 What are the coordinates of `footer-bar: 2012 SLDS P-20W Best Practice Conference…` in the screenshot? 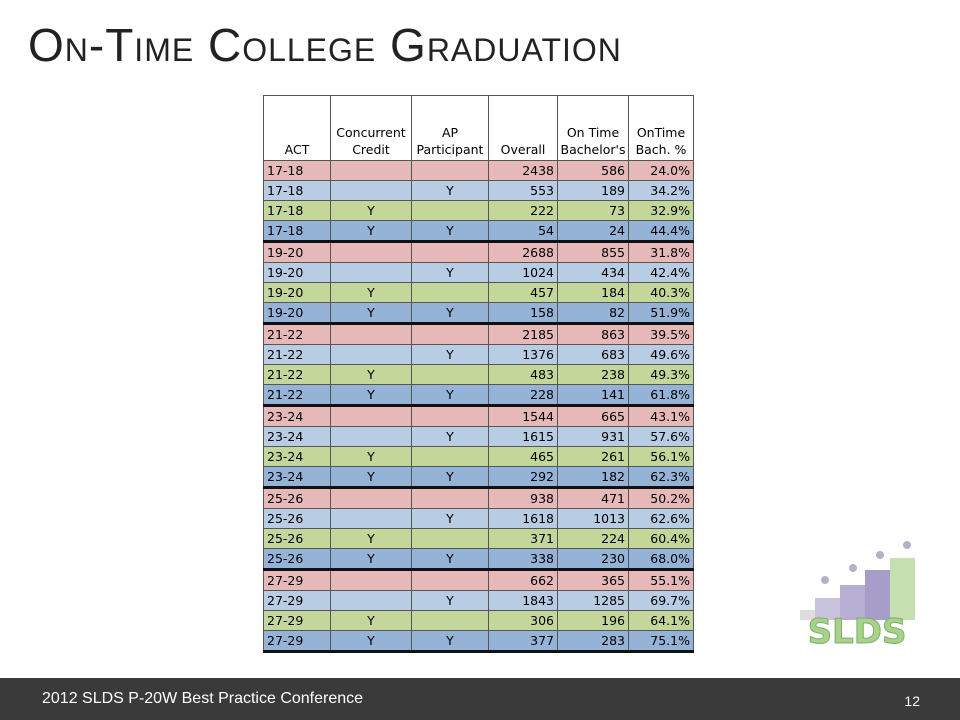 It's located at (480, 699).